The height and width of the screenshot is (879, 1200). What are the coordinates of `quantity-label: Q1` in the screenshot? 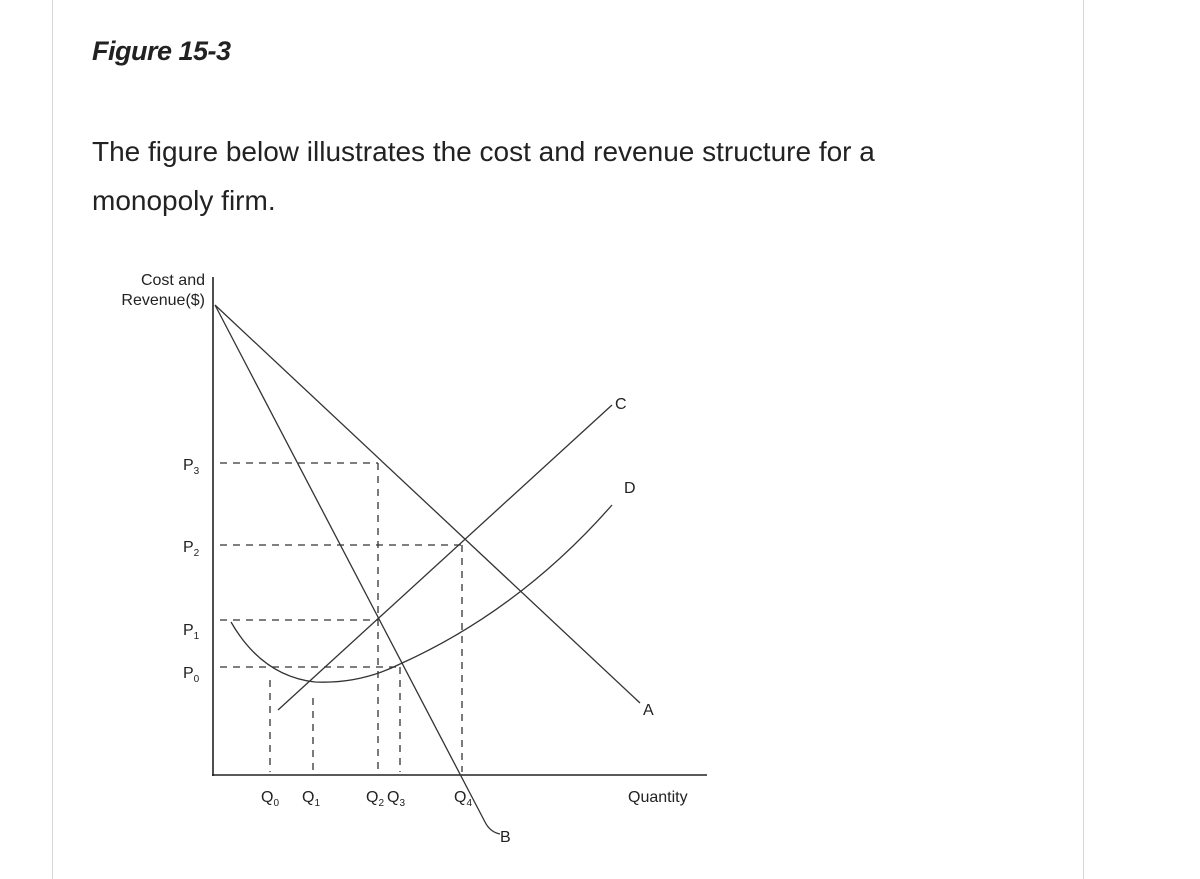 It's located at (311, 799).